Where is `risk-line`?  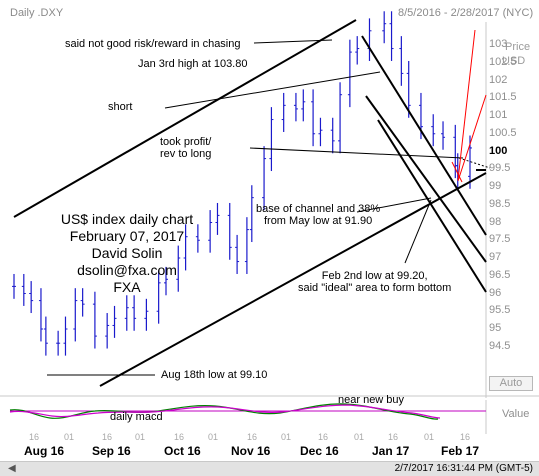
risk-line is located at coordinates (293, 41).